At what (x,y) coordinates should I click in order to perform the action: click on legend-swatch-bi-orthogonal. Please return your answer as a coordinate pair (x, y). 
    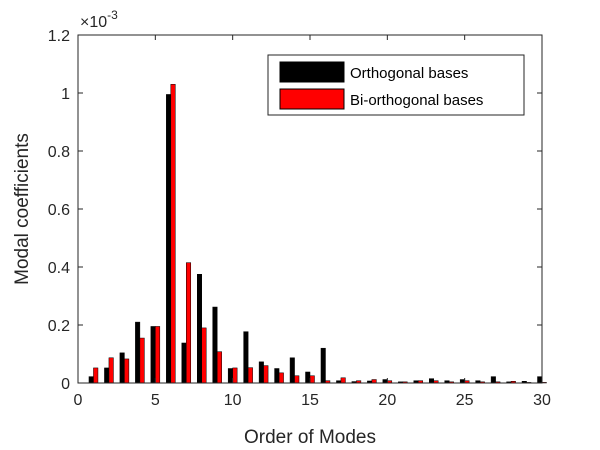
    Looking at the image, I should click on (312, 99).